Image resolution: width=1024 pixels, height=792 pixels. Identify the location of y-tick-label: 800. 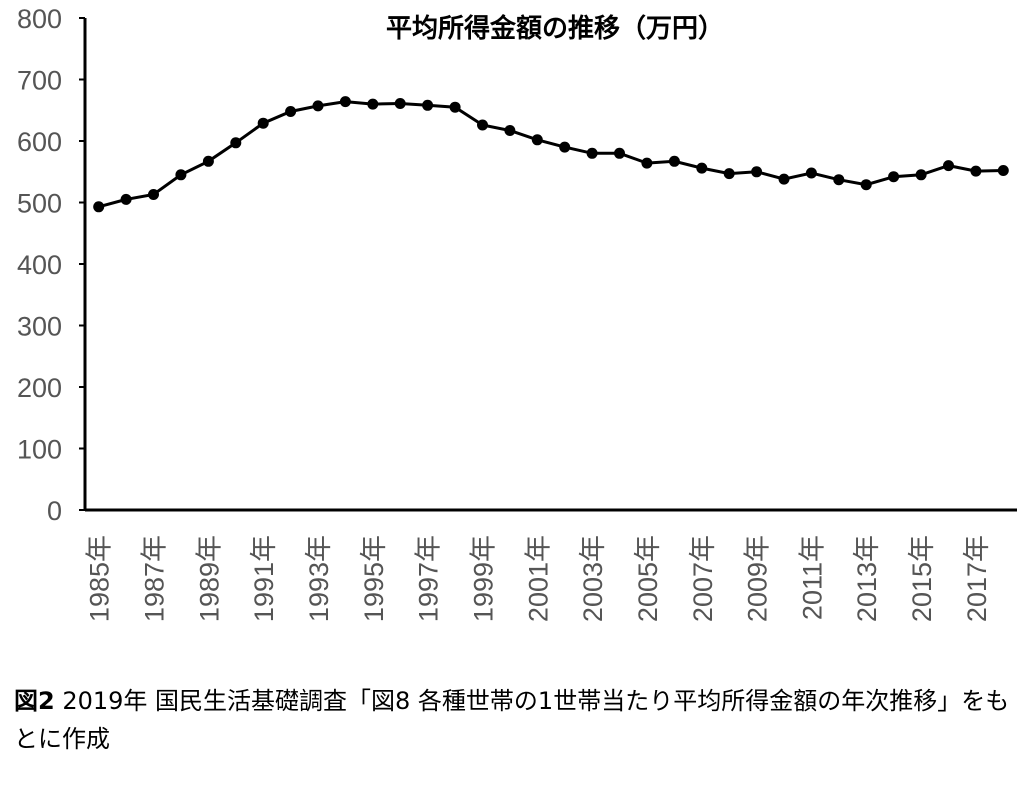
(39, 19).